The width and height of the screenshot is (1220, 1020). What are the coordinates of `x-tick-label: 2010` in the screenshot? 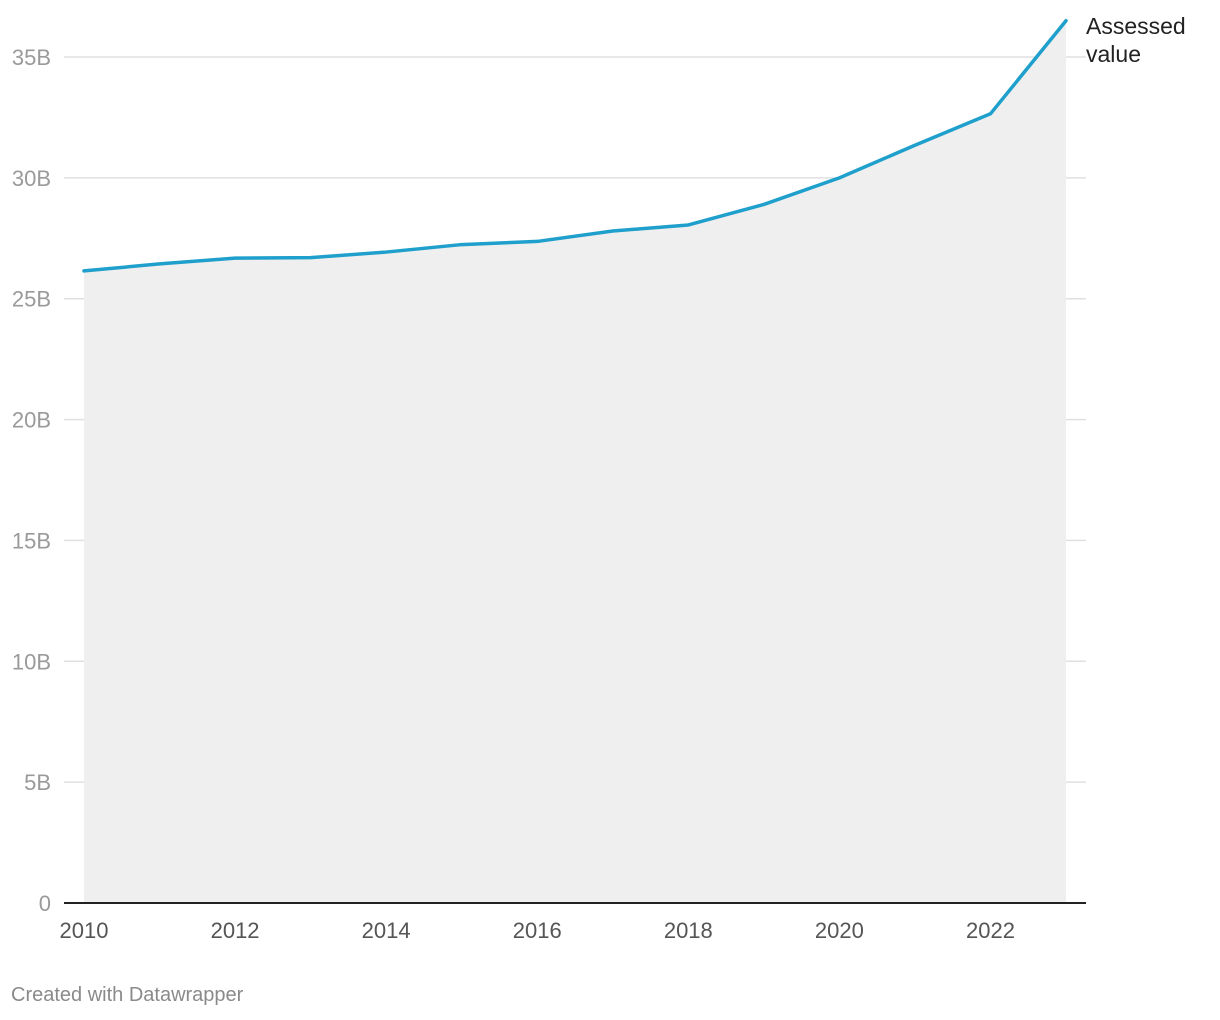 It's located at (84, 930).